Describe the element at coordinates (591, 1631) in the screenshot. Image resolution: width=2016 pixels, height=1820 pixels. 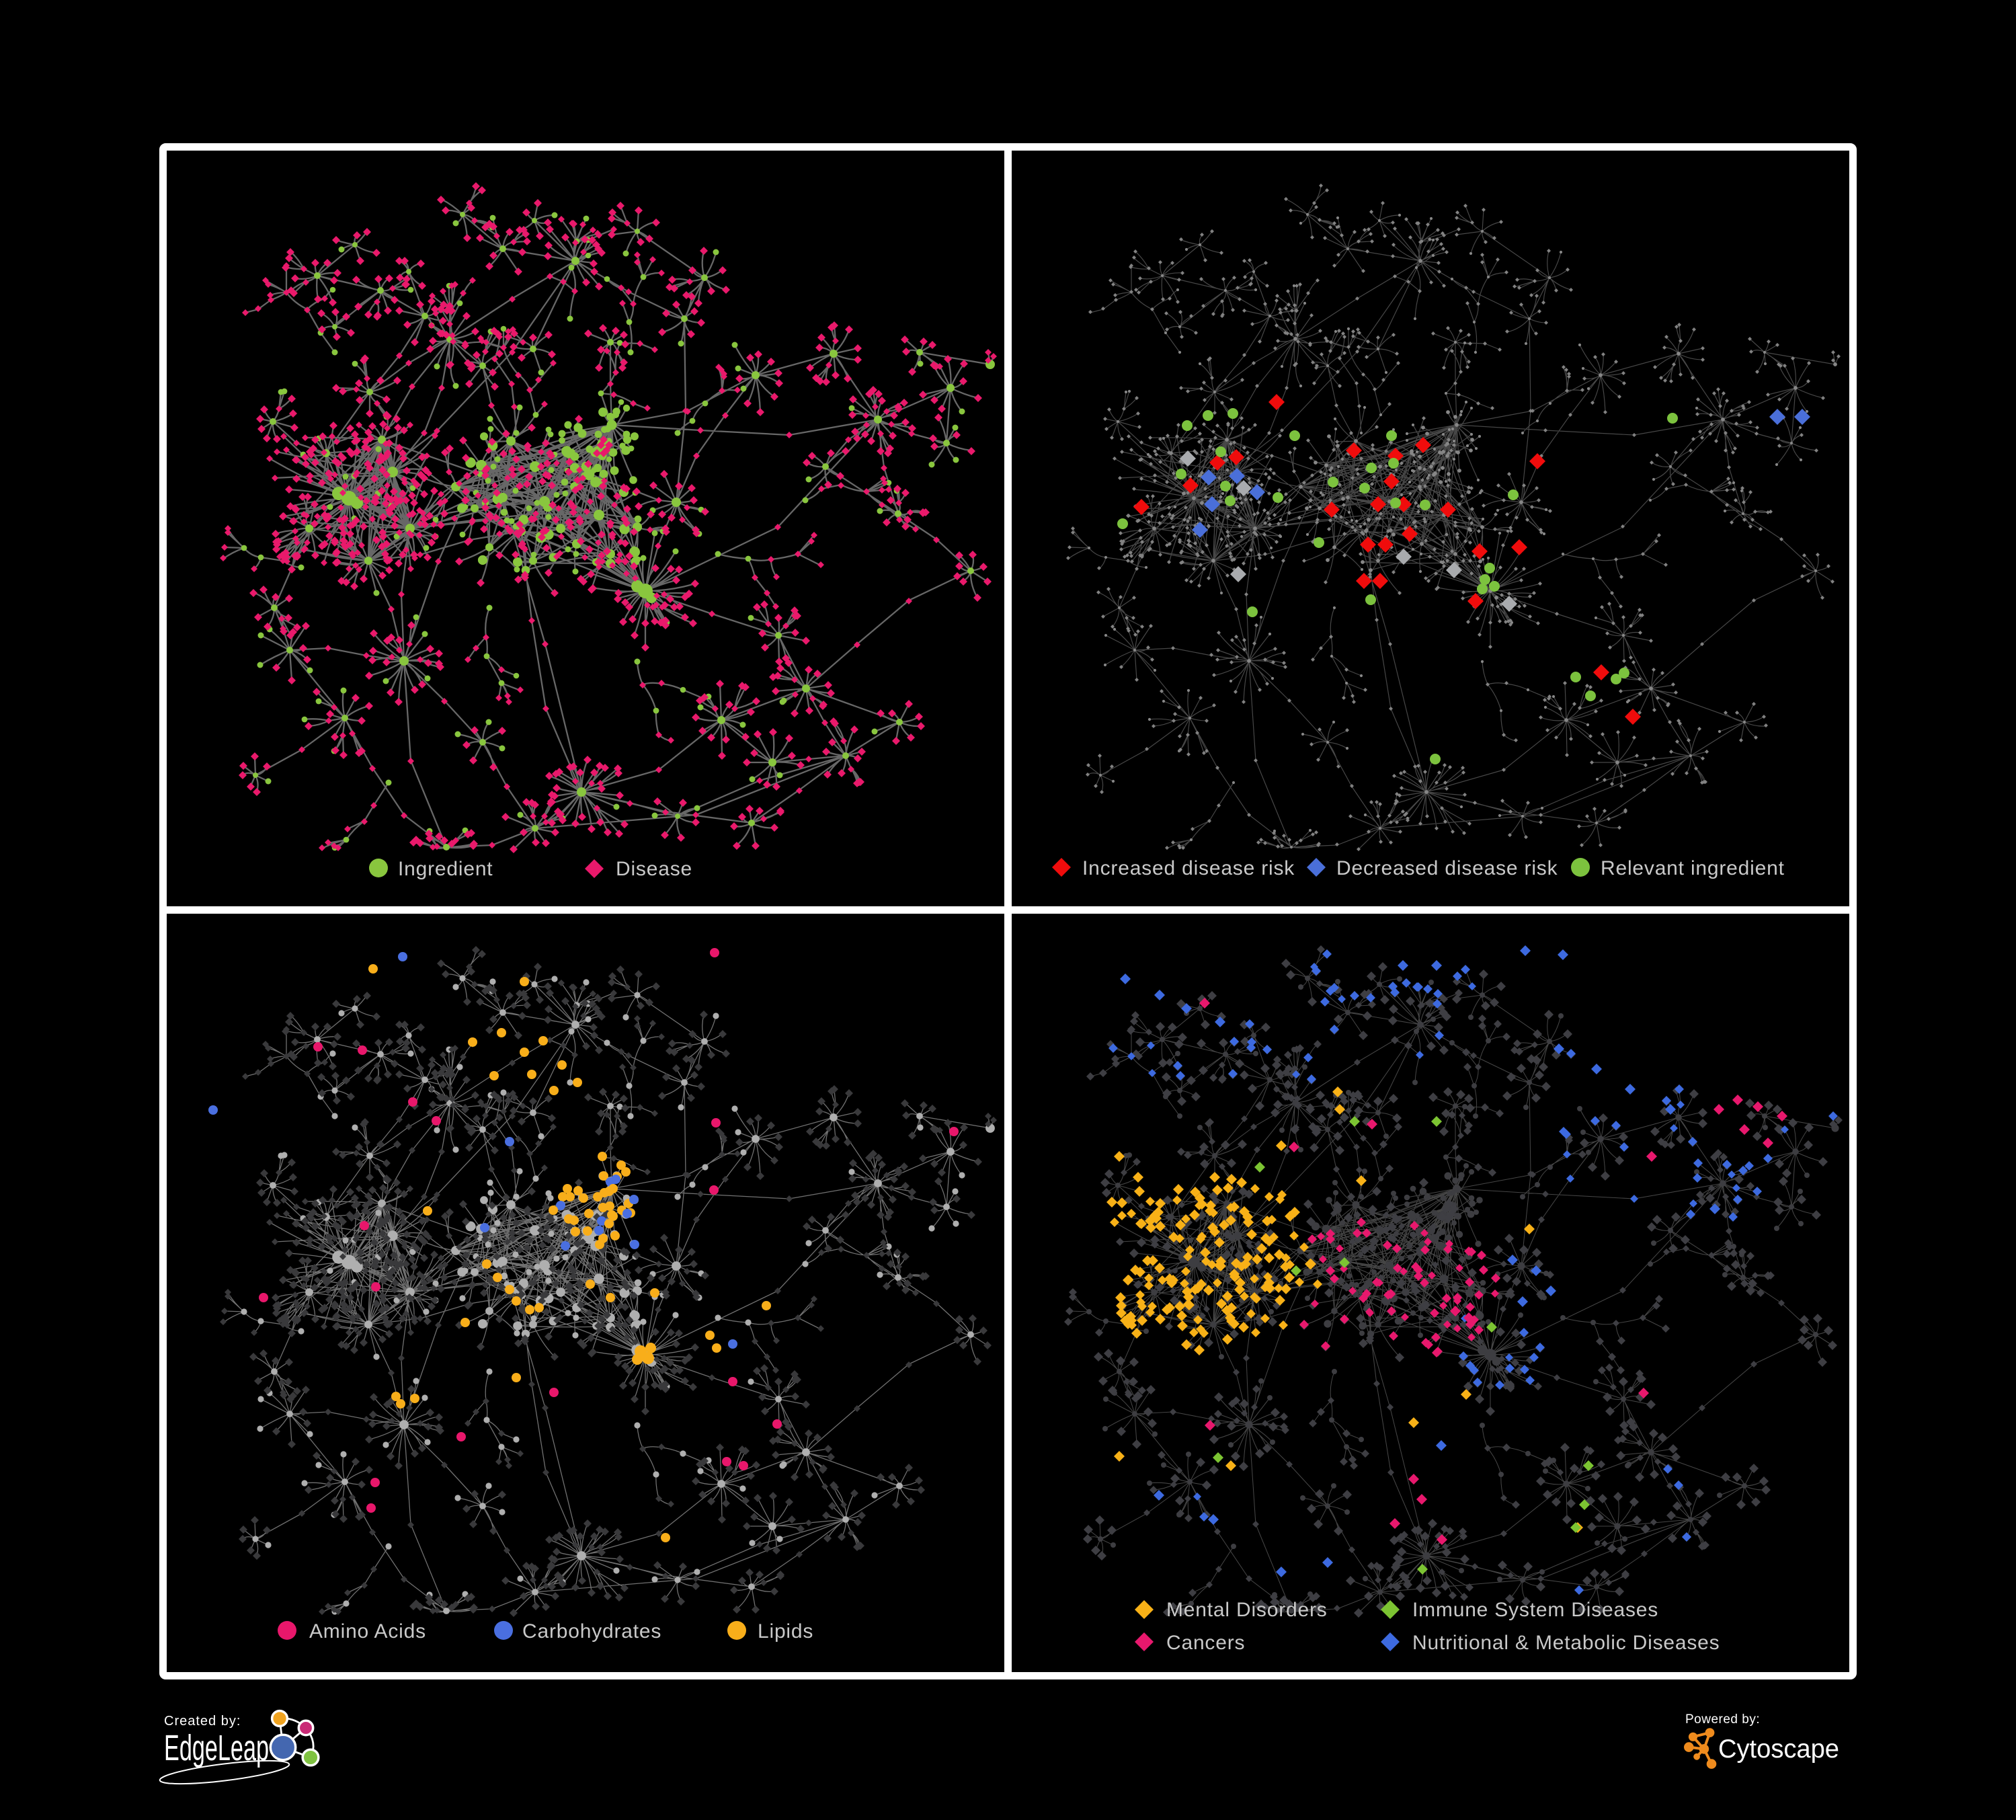
I see `svg-text: Carbohydrates` at that location.